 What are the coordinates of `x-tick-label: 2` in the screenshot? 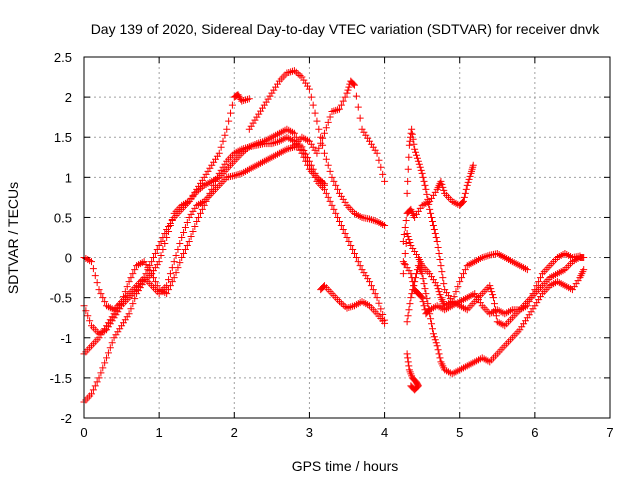 It's located at (234, 432).